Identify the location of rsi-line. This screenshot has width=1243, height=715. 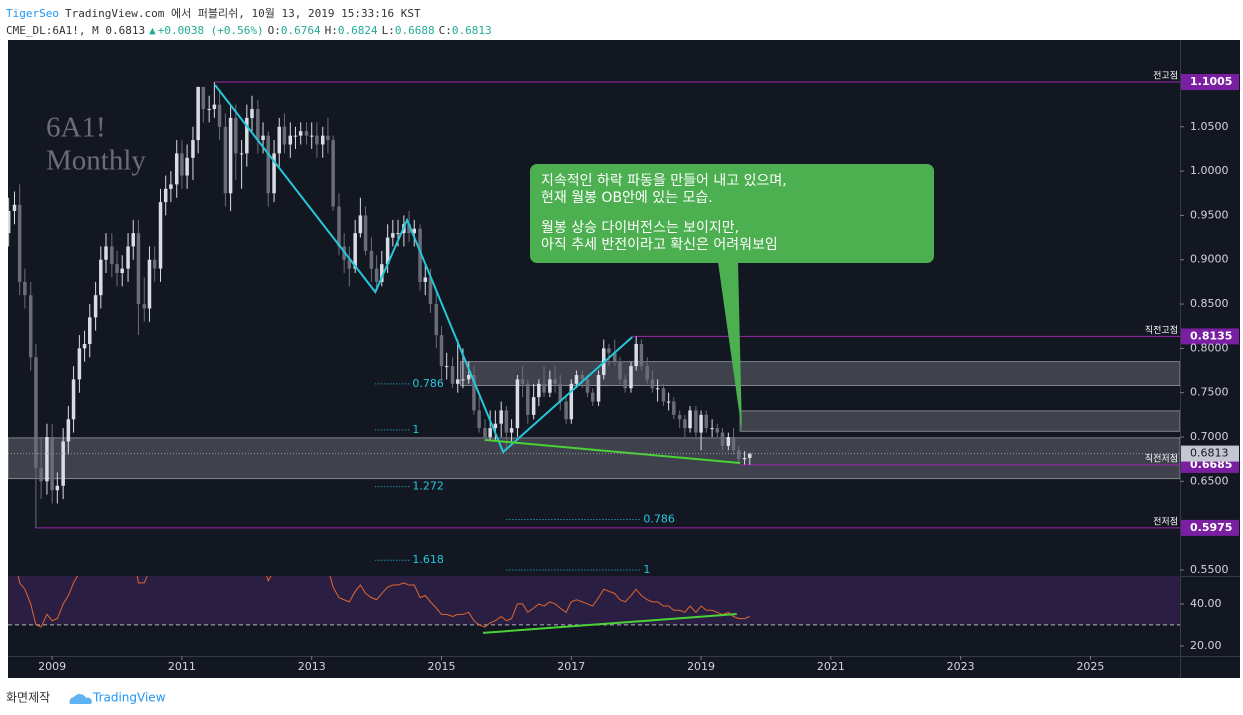
(383, 602).